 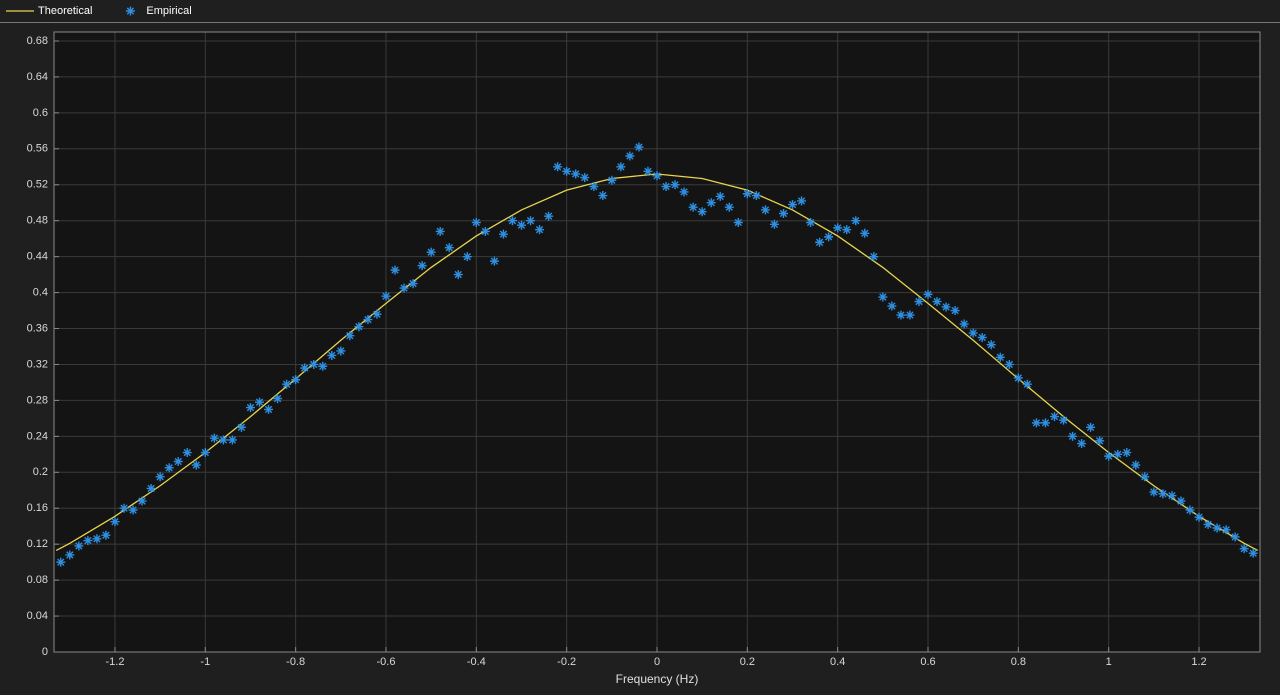 What do you see at coordinates (1018, 662) in the screenshot?
I see `x-tick-label: 0.8` at bounding box center [1018, 662].